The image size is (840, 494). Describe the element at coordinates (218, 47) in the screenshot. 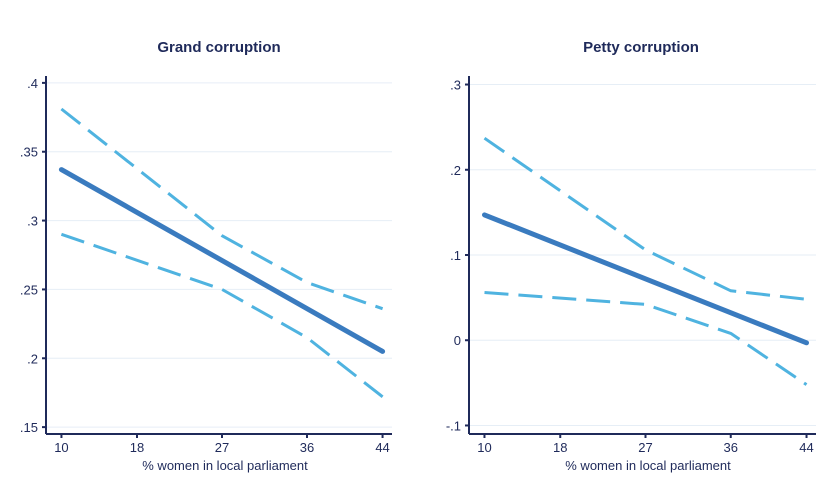

I see `chart-title: Grand corruption` at that location.